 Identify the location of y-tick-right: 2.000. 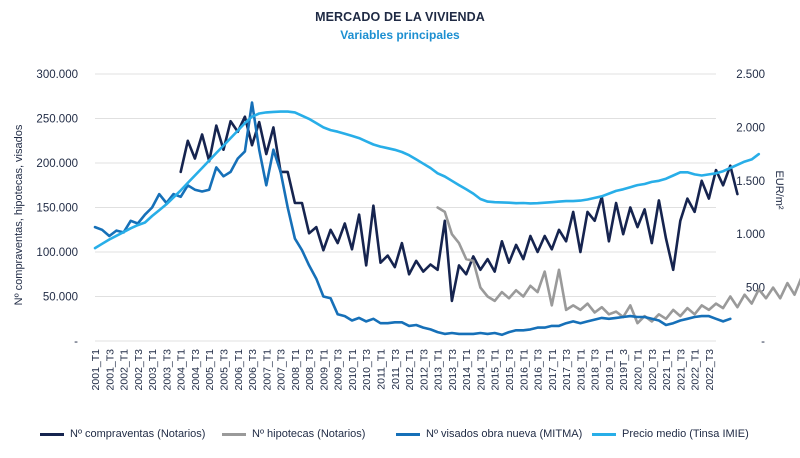
(750, 128).